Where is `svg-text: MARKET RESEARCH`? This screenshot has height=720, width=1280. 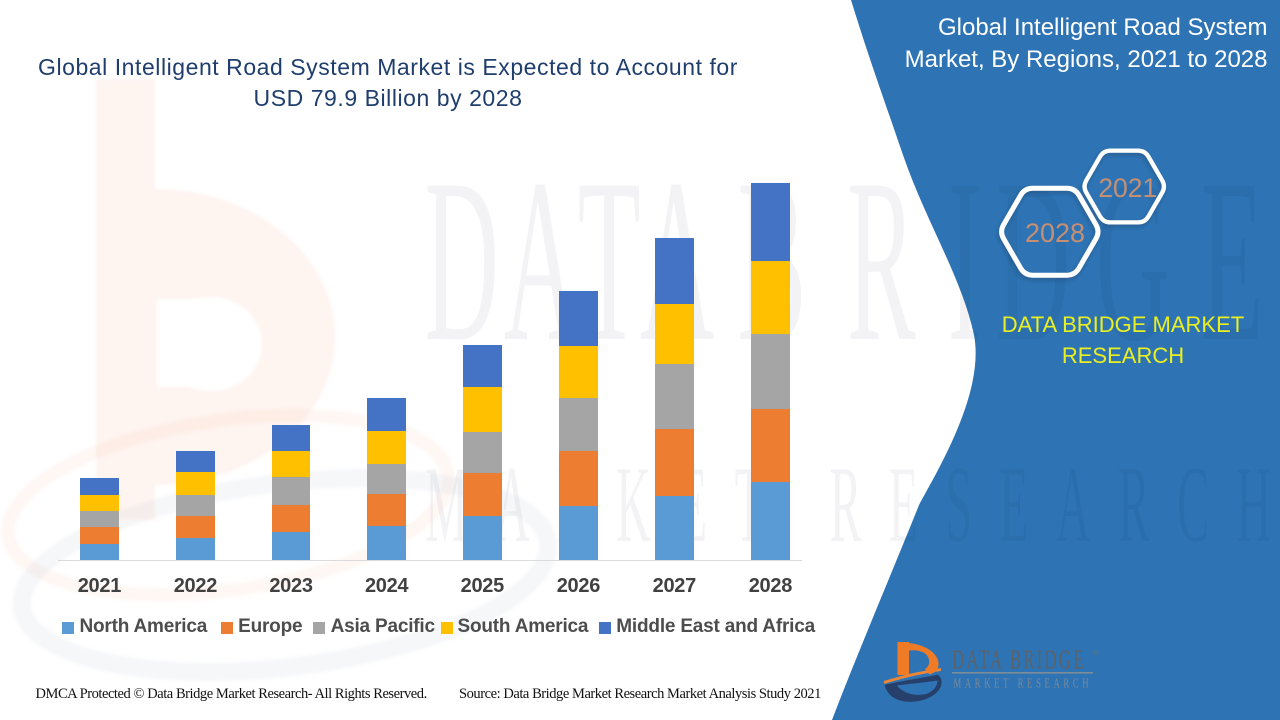 svg-text: MARKET RESEARCH is located at coordinates (1023, 683).